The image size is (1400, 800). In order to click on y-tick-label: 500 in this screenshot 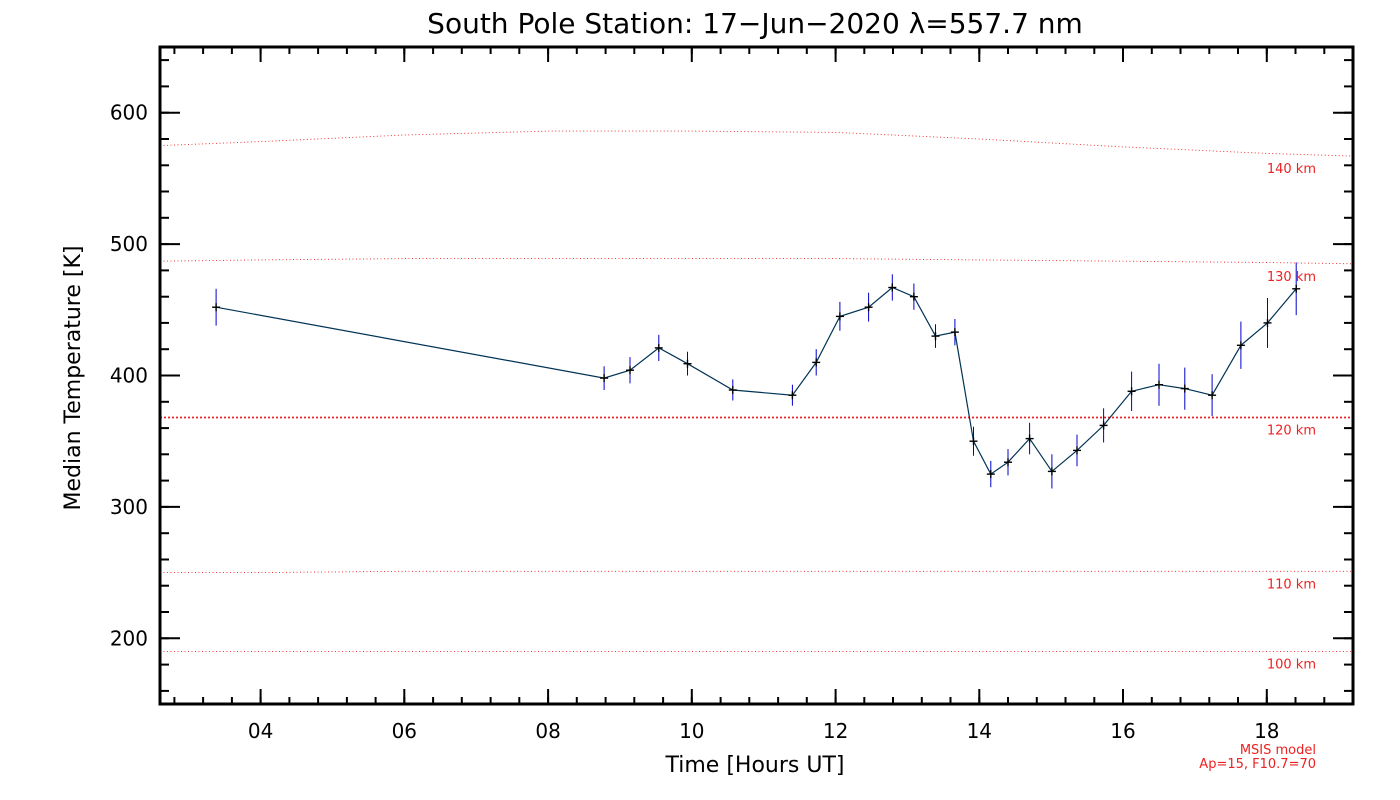, I will do `click(129, 244)`.